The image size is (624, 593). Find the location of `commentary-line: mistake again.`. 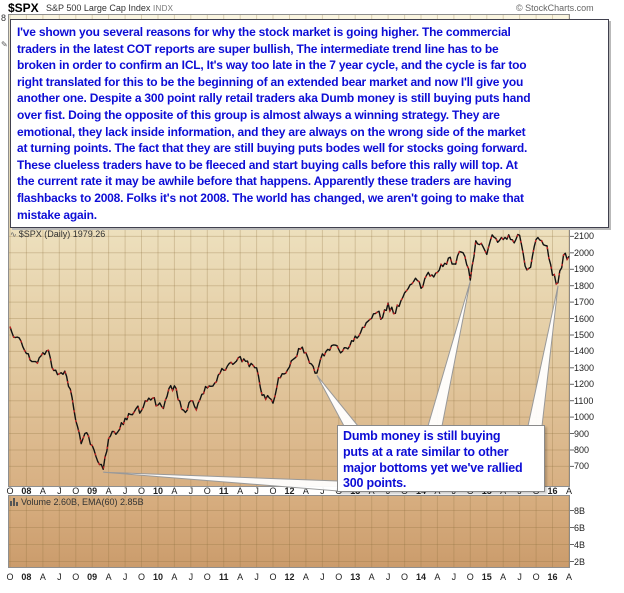

commentary-line: mistake again. is located at coordinates (57, 214).